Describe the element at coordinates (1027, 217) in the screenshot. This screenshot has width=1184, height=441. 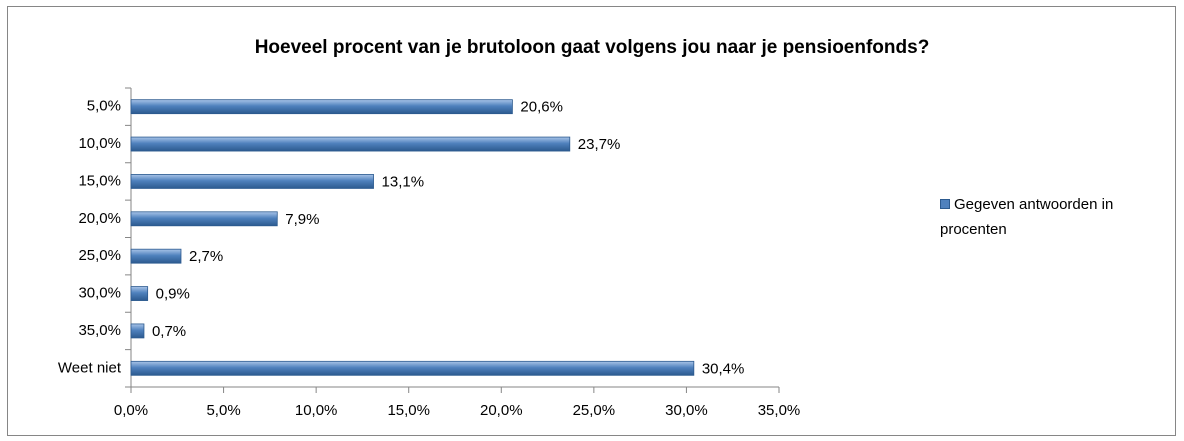
I see `legend-label: Gegeven antwoorden in procenten` at that location.